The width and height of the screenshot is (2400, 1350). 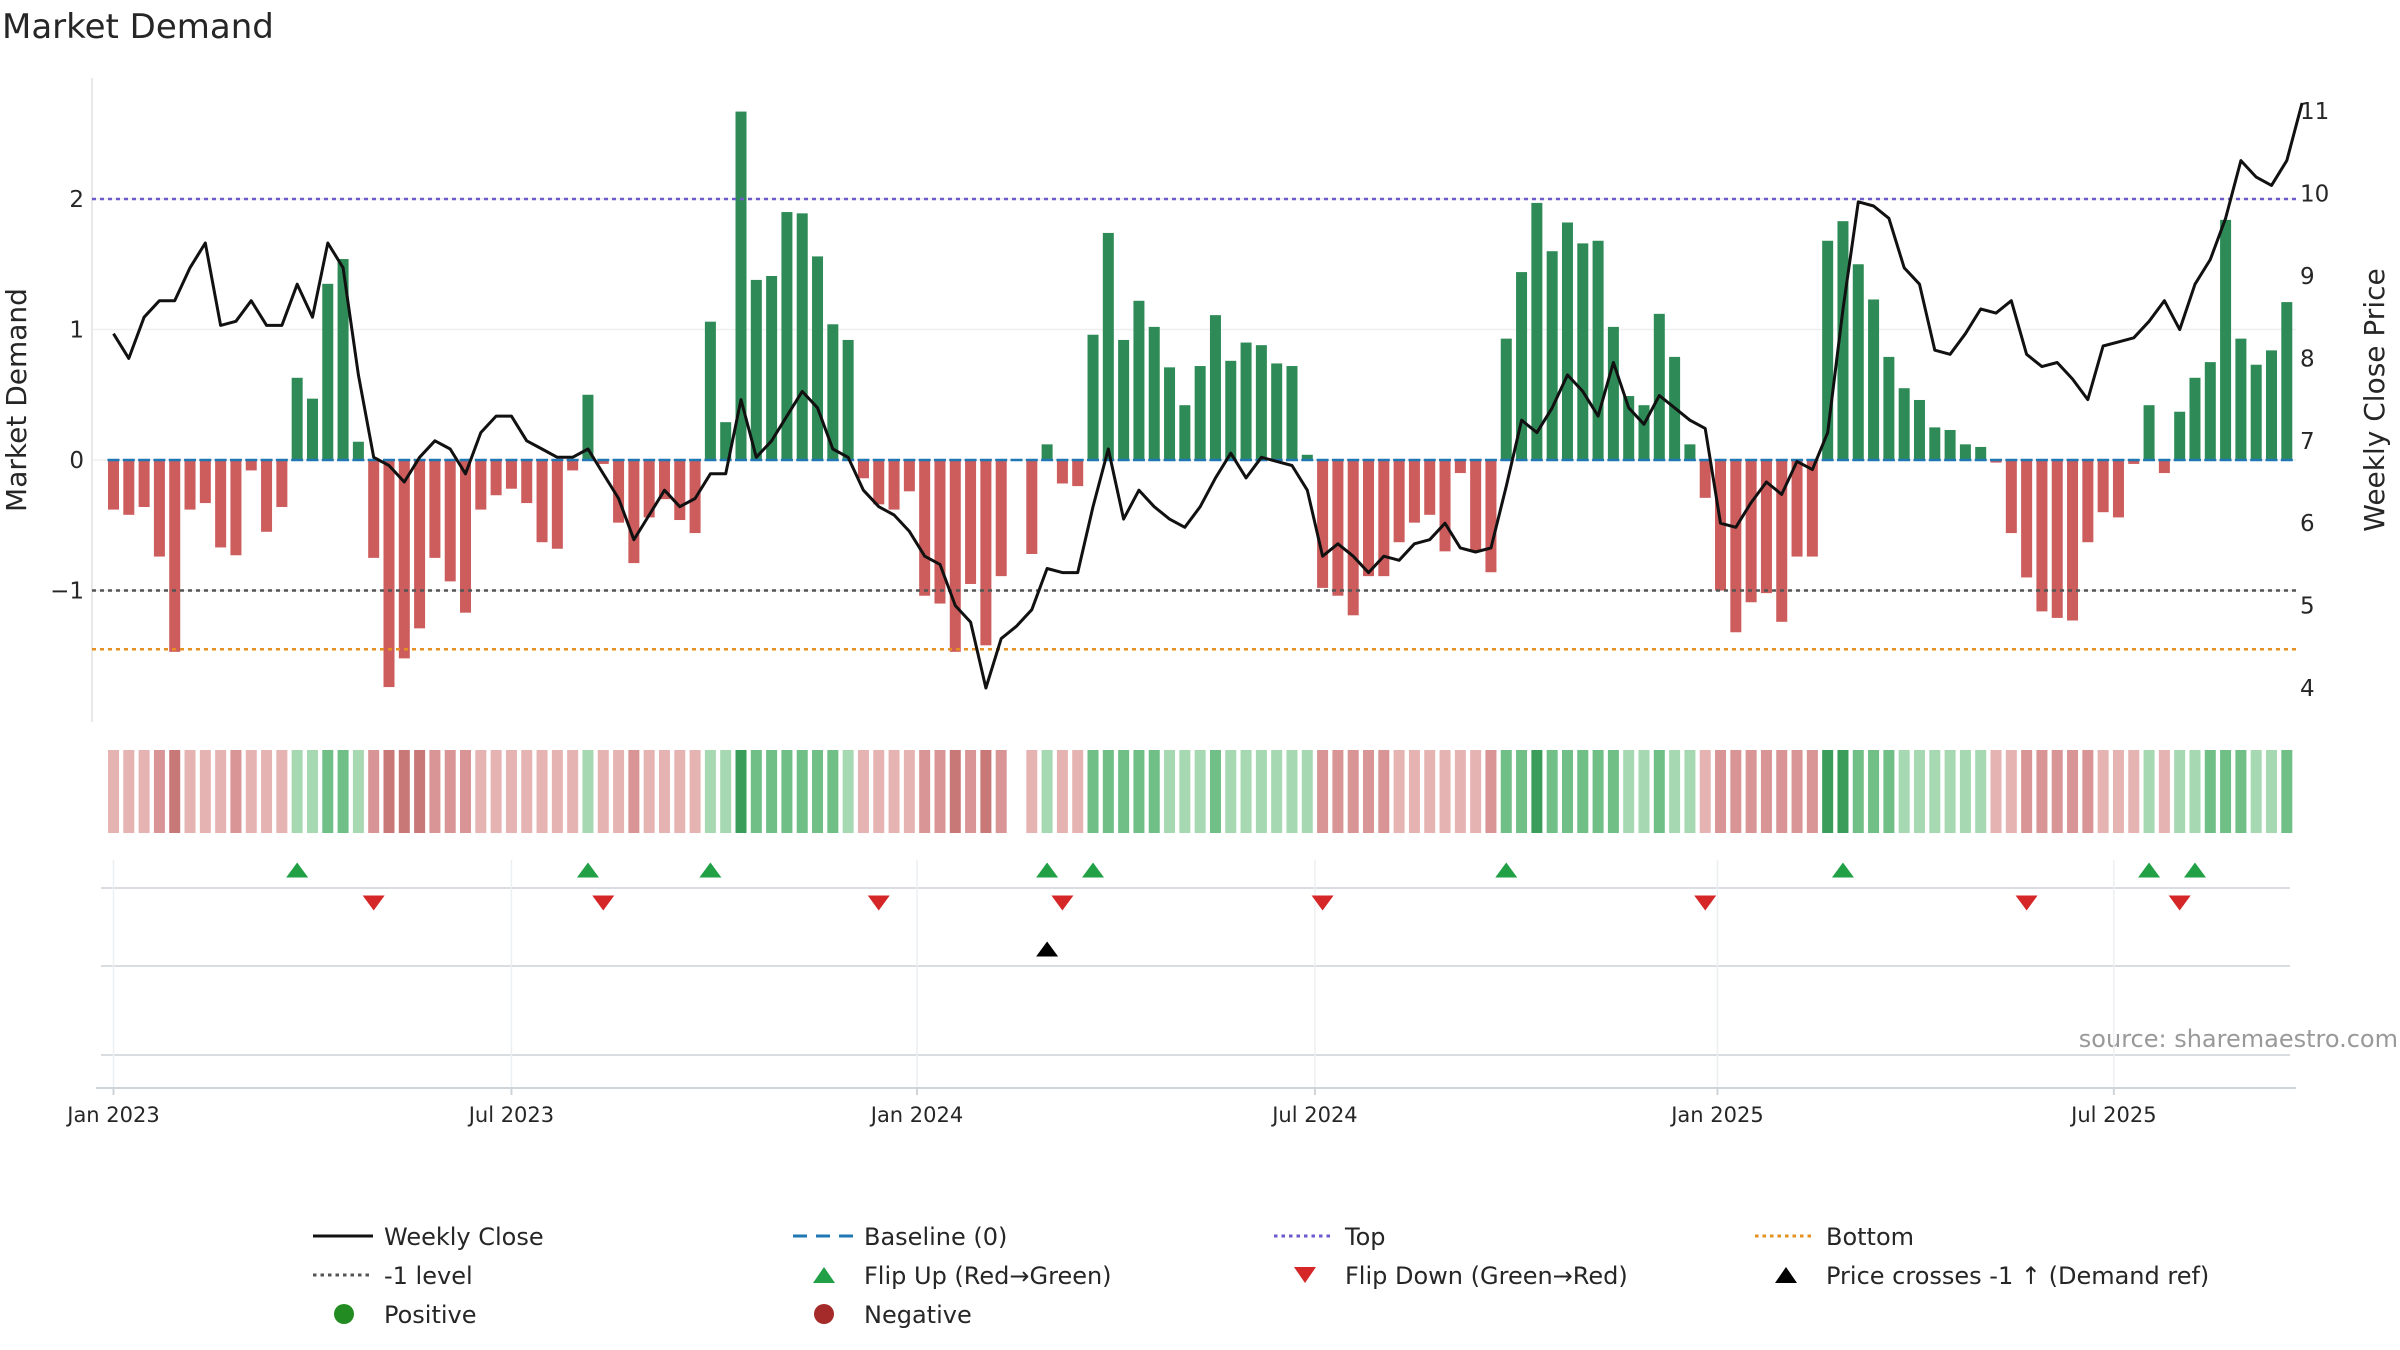 I want to click on legend-label: -1 level, so click(x=428, y=1276).